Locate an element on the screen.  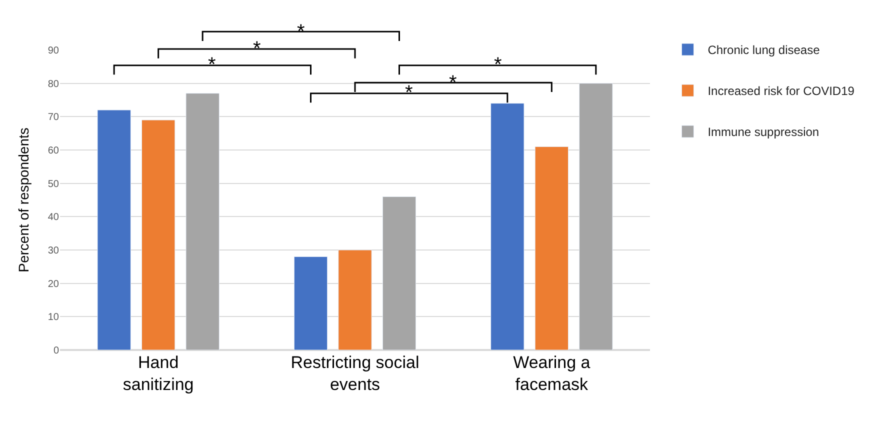
y-tick-label: 0 is located at coordinates (56, 351).